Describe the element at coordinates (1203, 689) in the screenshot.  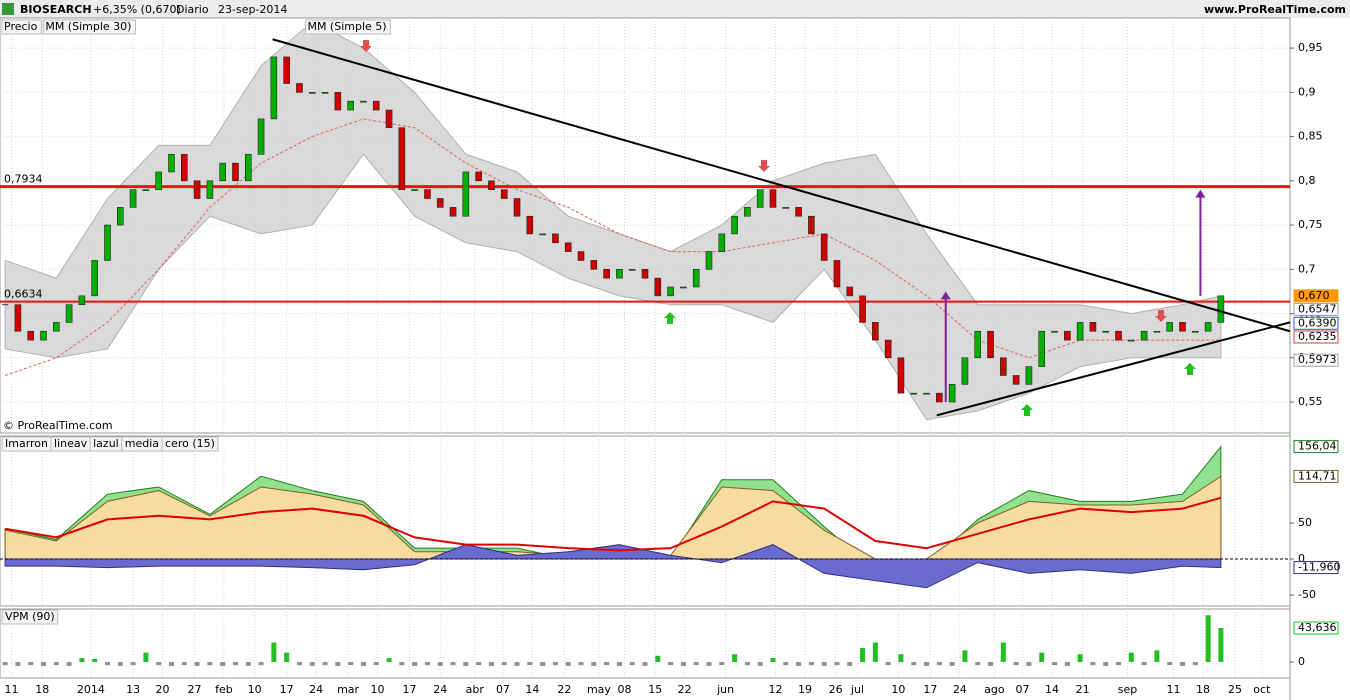
I see `x-tick-label: 18` at that location.